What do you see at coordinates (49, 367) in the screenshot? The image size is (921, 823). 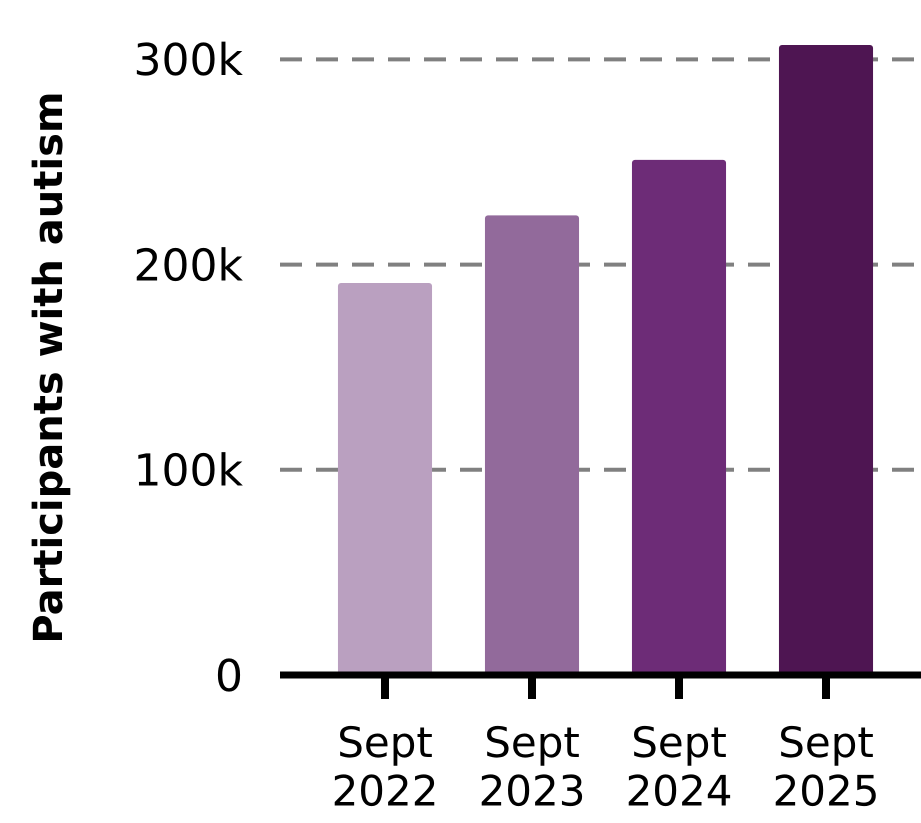 I see `y-axis-title: Participants with autism` at bounding box center [49, 367].